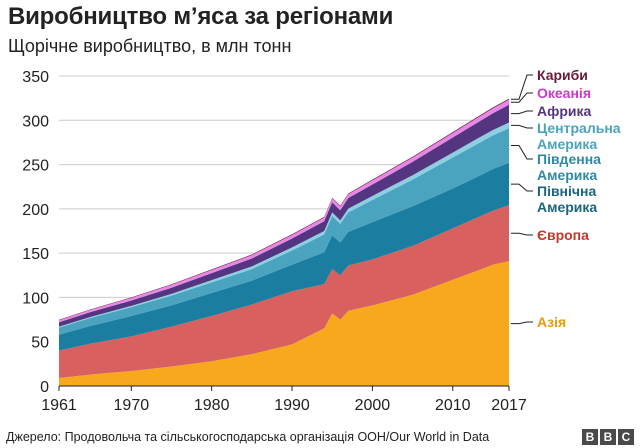  What do you see at coordinates (35, 166) in the screenshot?
I see `y-tick-label: 250` at bounding box center [35, 166].